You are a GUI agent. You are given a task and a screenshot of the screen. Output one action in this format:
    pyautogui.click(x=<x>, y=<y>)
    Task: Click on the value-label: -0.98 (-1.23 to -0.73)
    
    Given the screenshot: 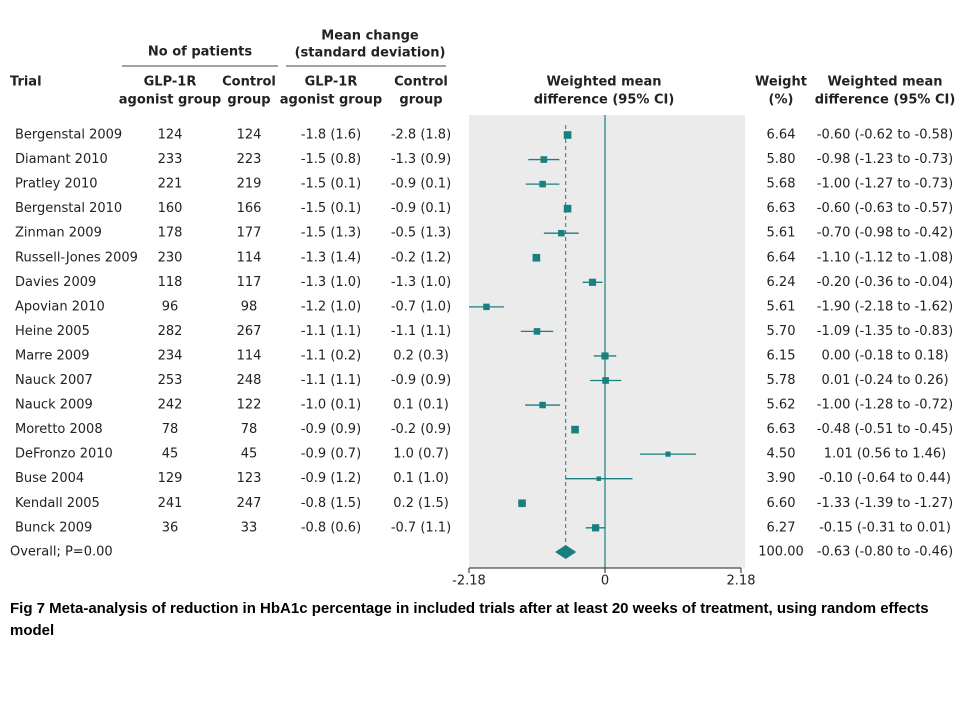 What is the action you would take?
    pyautogui.click(x=885, y=159)
    